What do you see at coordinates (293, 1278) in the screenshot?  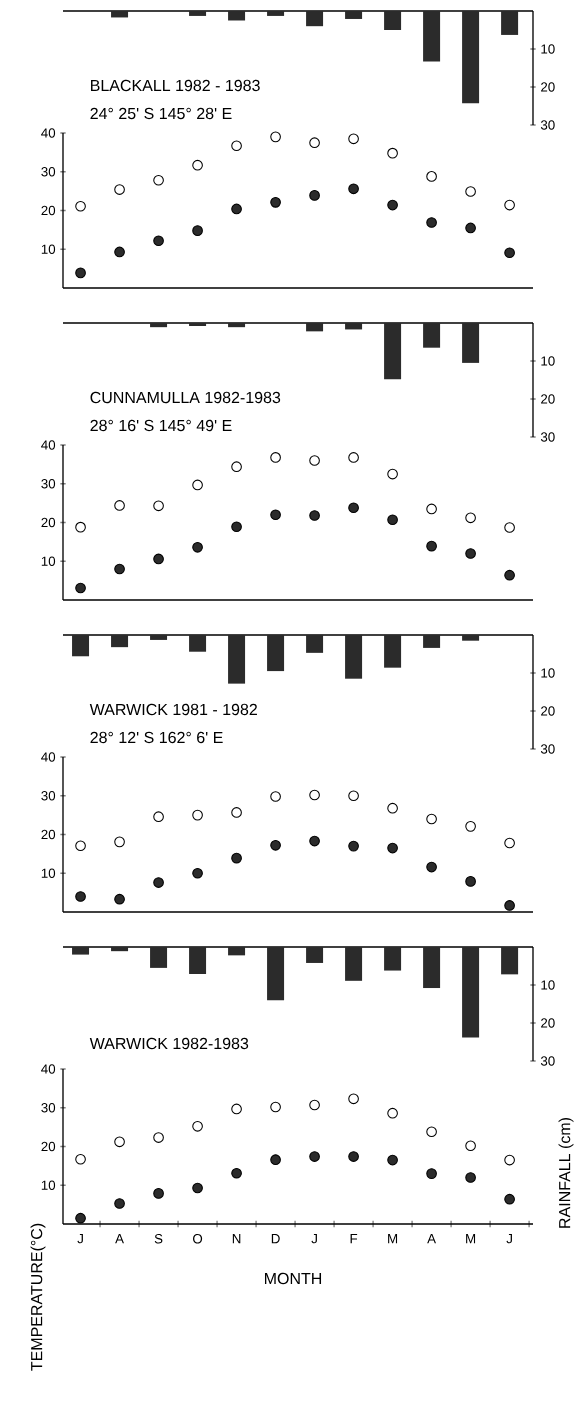 I see `x-axis-title: MONTH` at bounding box center [293, 1278].